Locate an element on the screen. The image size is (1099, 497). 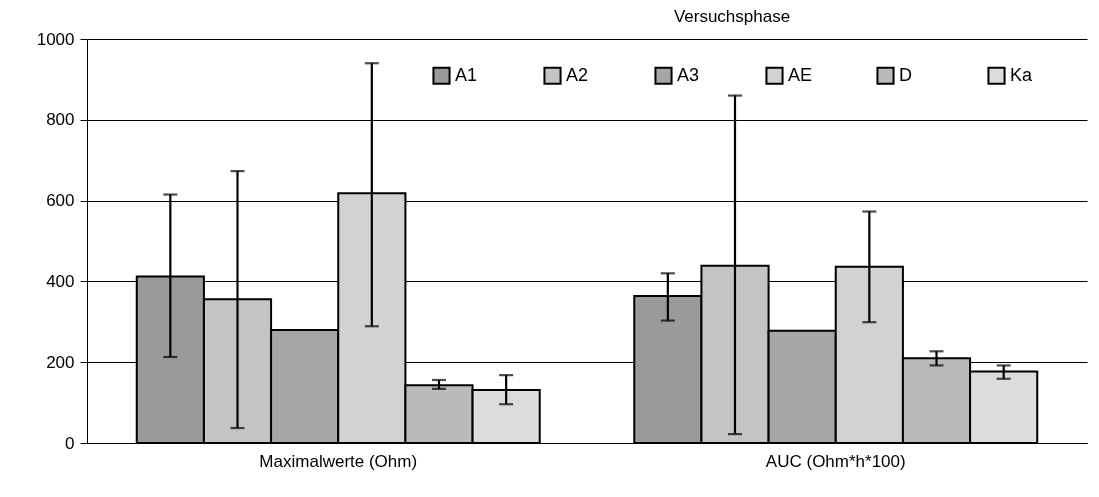
legend-label: A3 is located at coordinates (688, 74).